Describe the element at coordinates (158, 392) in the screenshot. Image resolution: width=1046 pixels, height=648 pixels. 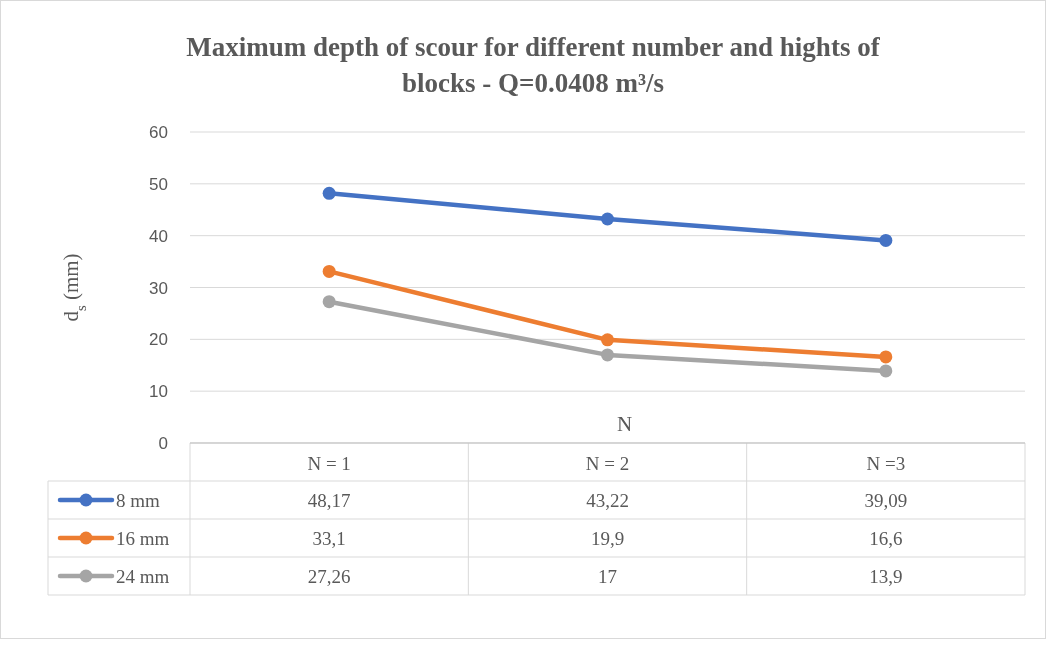
I see `y-tick-label: 10` at that location.